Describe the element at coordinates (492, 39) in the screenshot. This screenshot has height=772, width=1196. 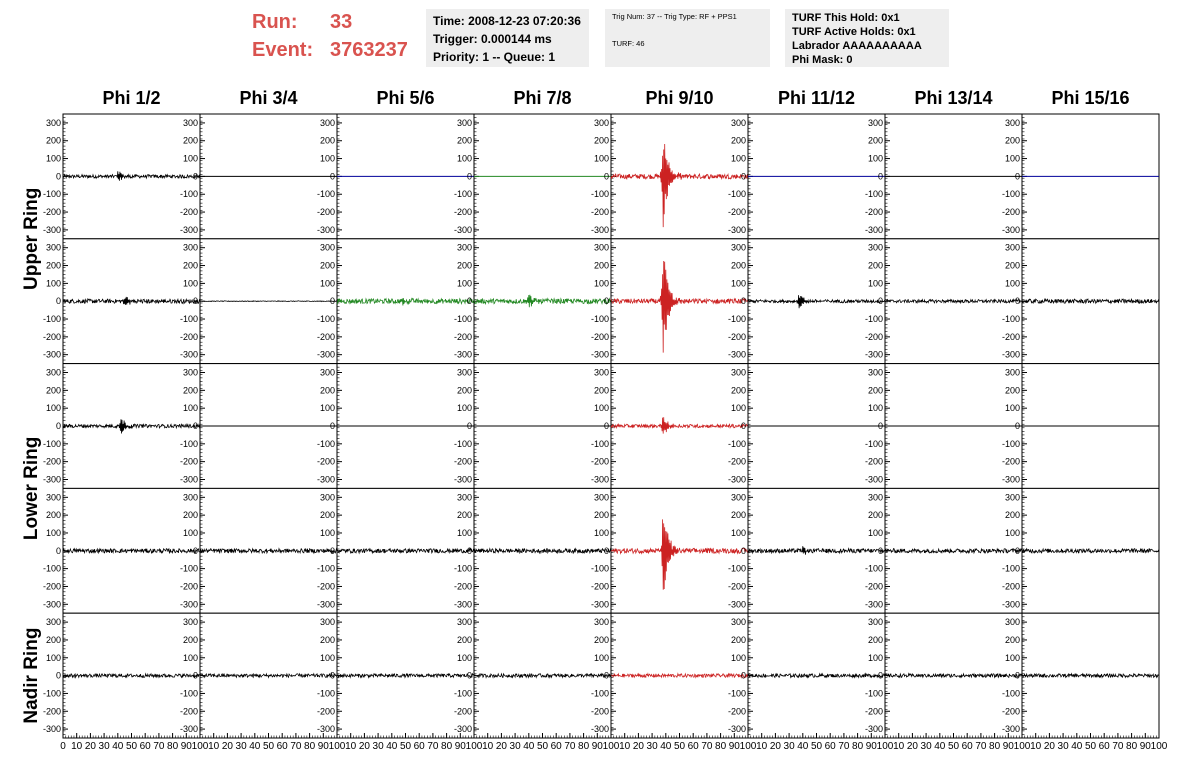
I see `trigger-text: Trigger: 0.000144 ms` at that location.